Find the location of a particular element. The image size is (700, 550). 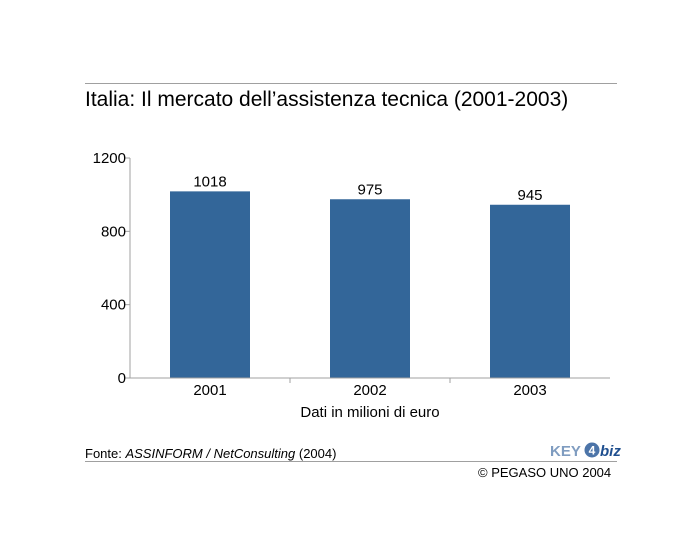

logo-text-four: 4 is located at coordinates (592, 451).